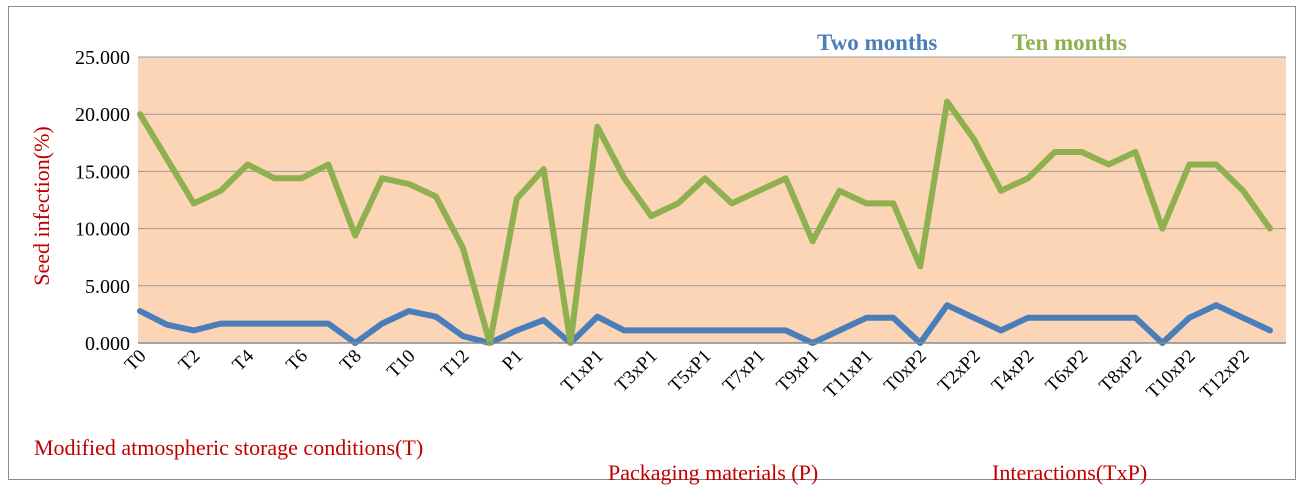 This screenshot has height=487, width=1305. Describe the element at coordinates (848, 374) in the screenshot. I see `x-tick-label: T11xP1` at that location.